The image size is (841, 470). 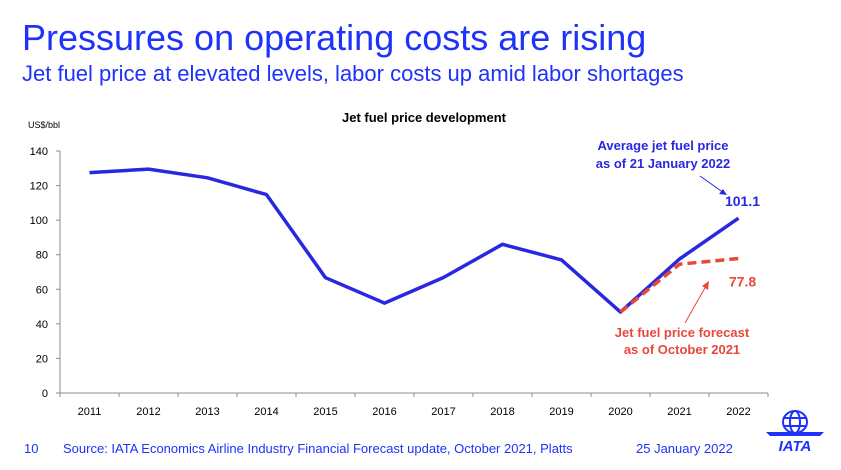 What do you see at coordinates (682, 349) in the screenshot?
I see `forecast-price-annotation: as of October 2021` at bounding box center [682, 349].